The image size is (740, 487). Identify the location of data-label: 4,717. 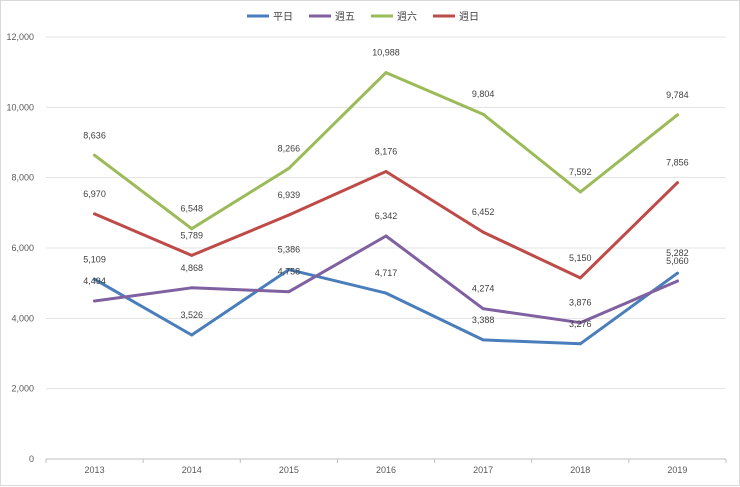
(386, 273).